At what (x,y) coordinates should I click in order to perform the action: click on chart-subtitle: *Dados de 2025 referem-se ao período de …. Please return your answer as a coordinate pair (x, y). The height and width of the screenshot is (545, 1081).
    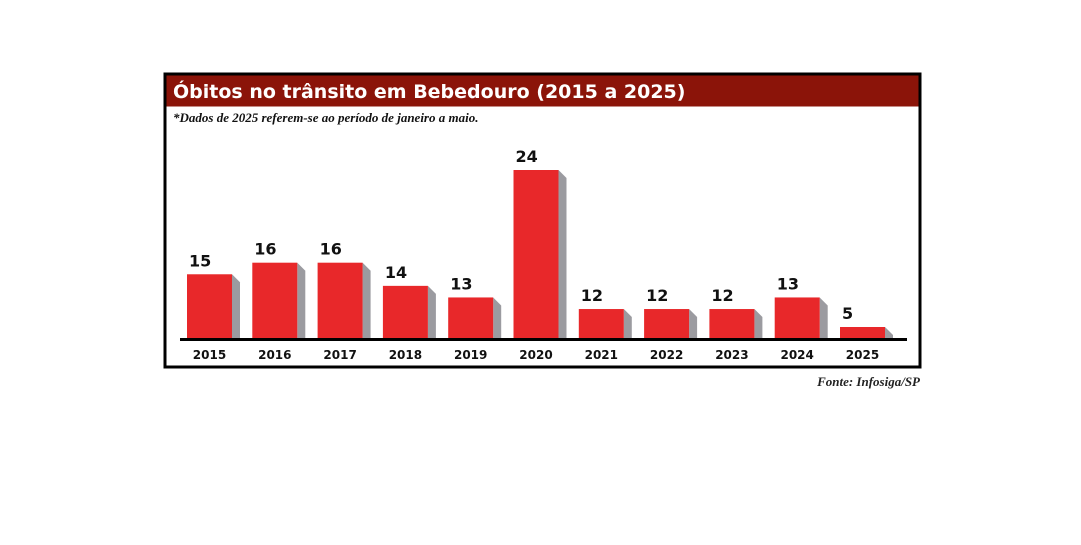
    Looking at the image, I should click on (325, 117).